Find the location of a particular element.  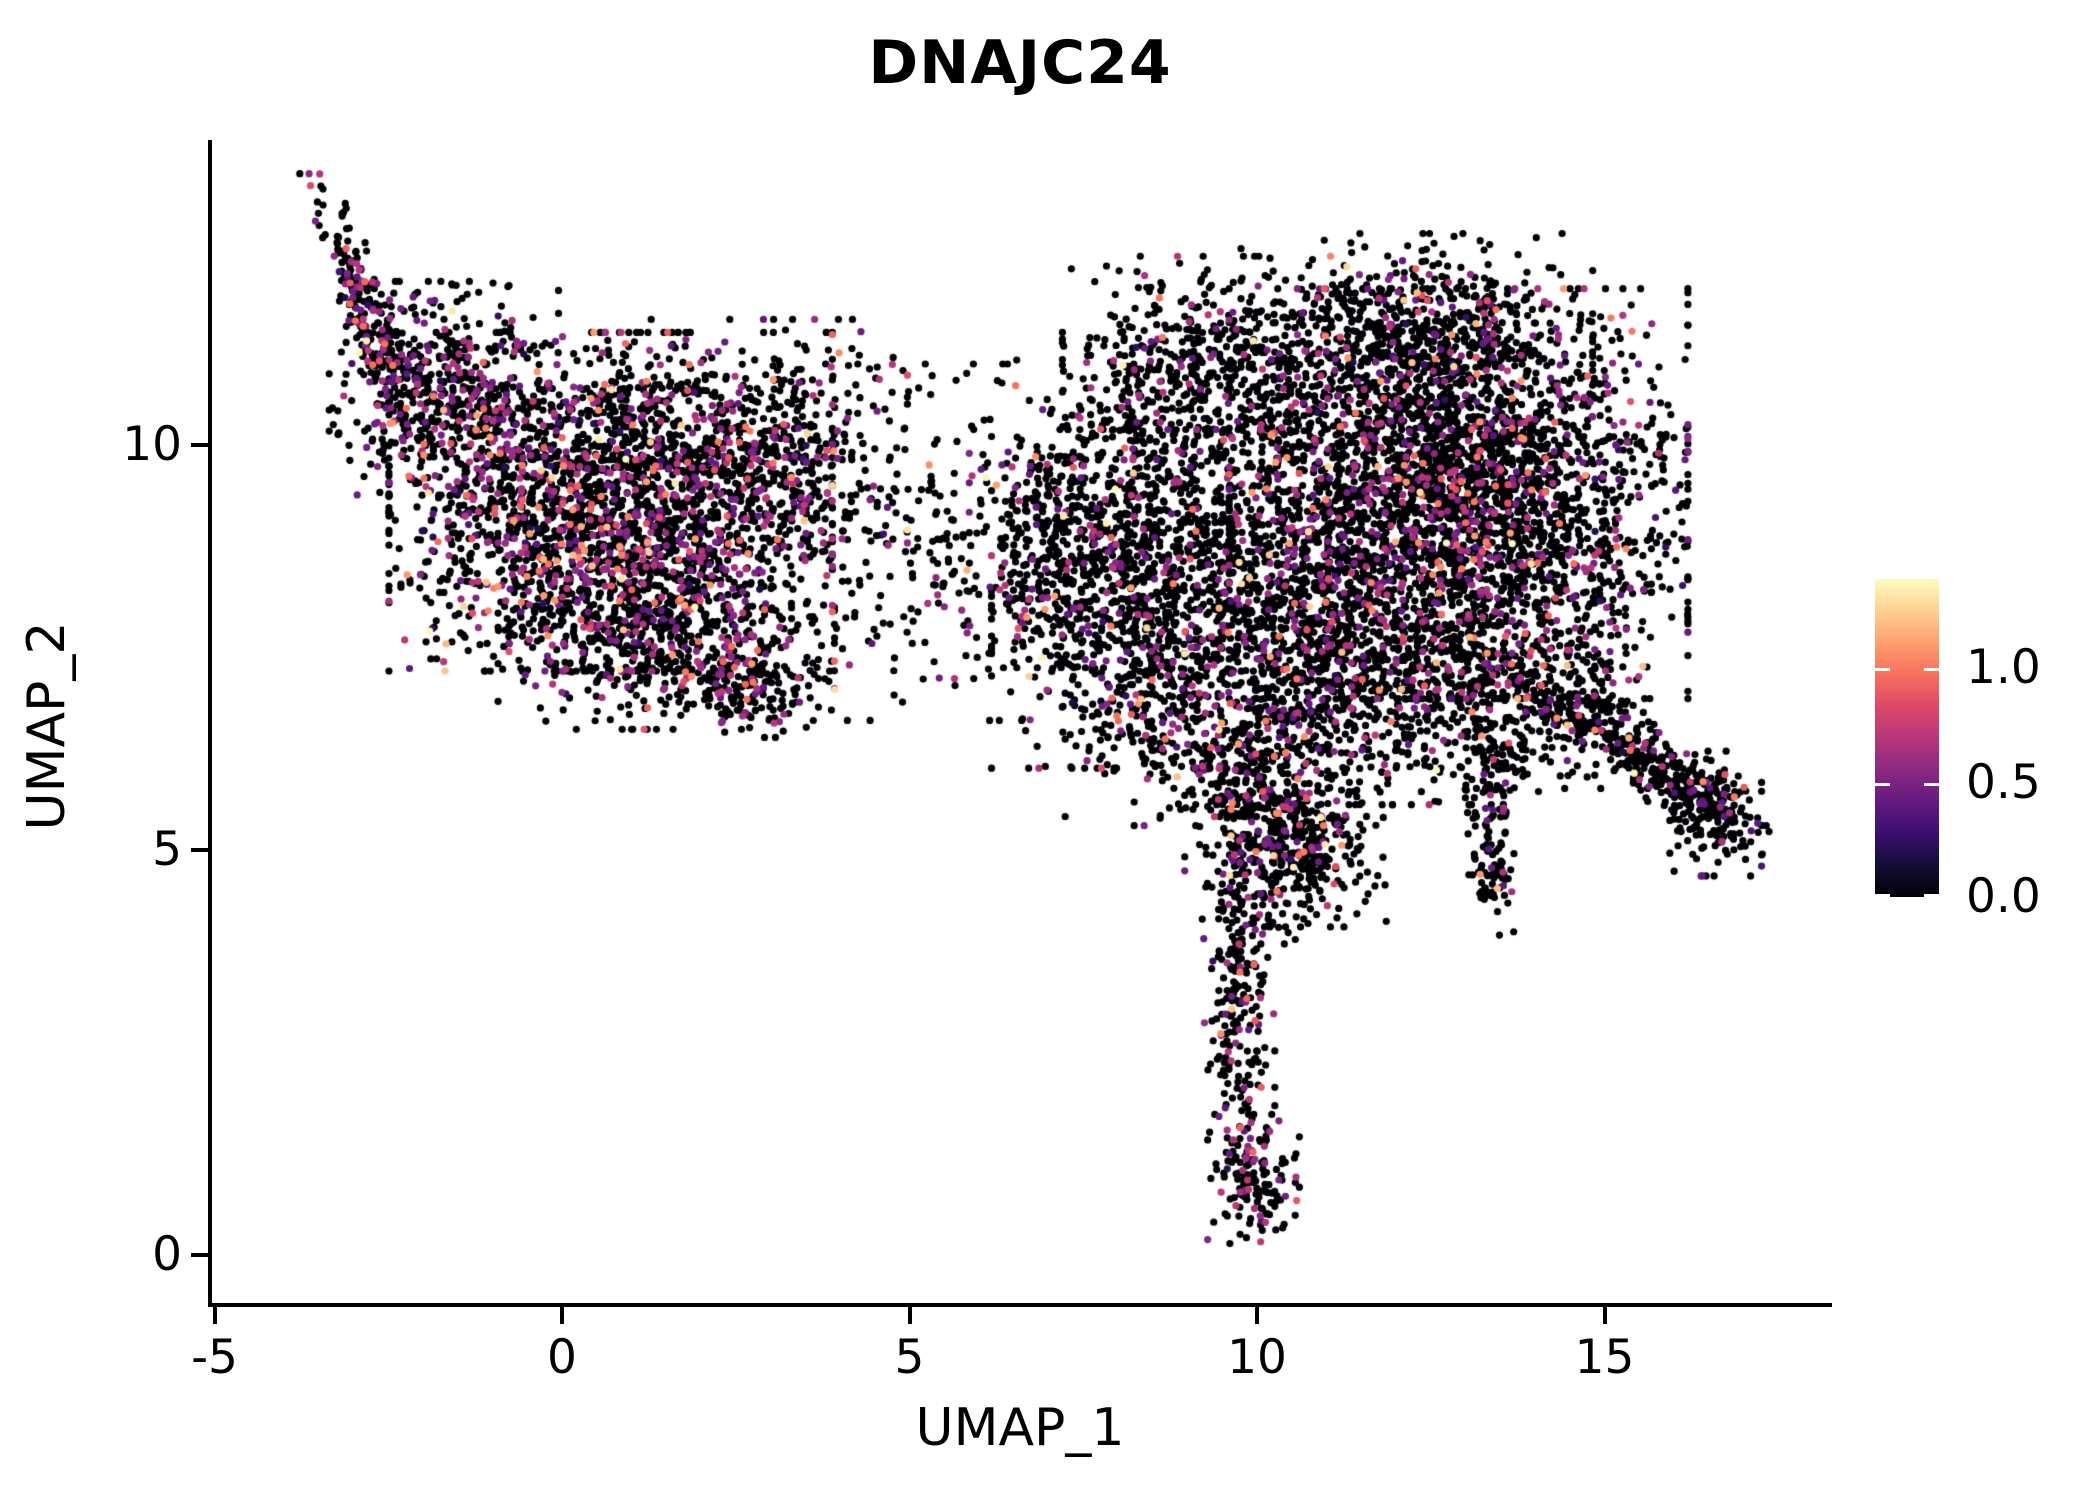

x-tick-label: 5 is located at coordinates (909, 1357).